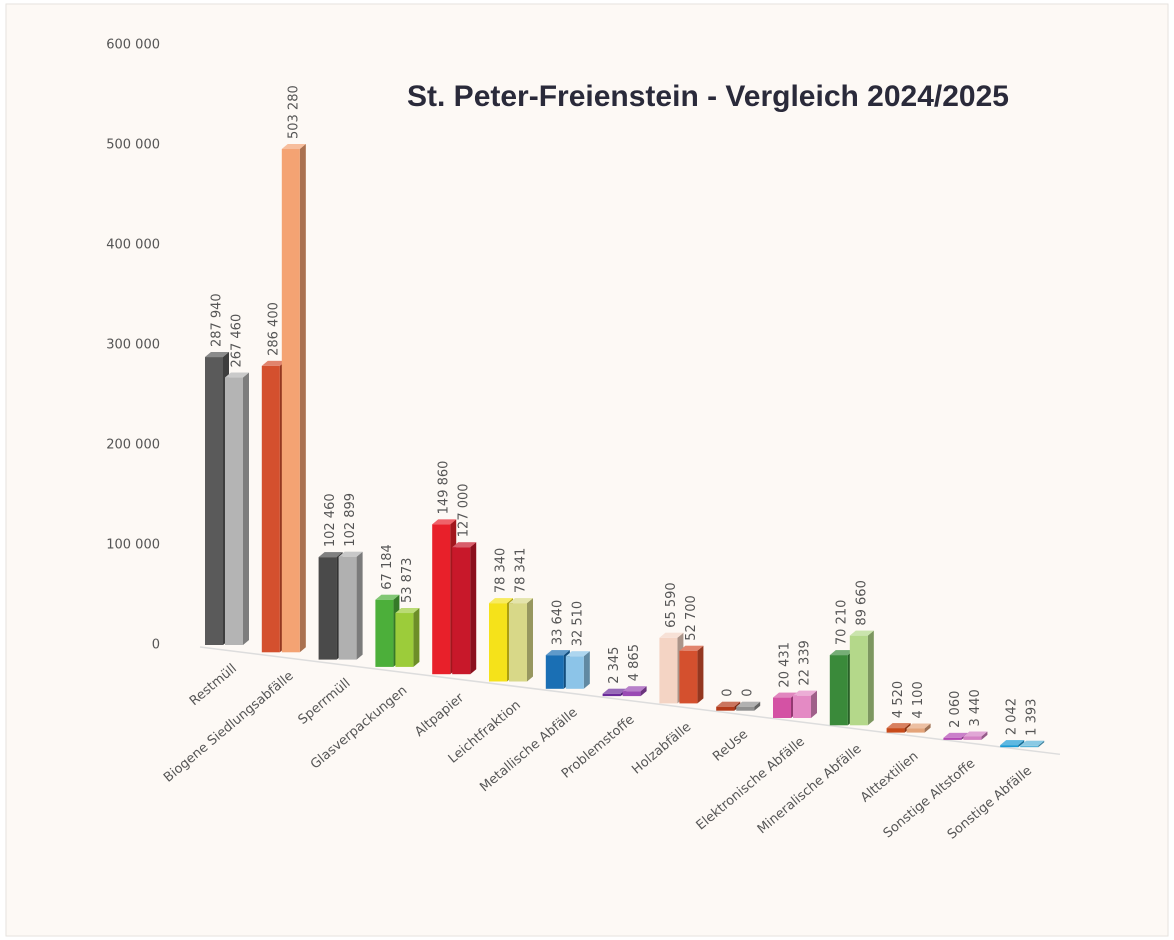 This screenshot has width=1174, height=940. What do you see at coordinates (841, 623) in the screenshot?
I see `value-label: 70 210` at bounding box center [841, 623].